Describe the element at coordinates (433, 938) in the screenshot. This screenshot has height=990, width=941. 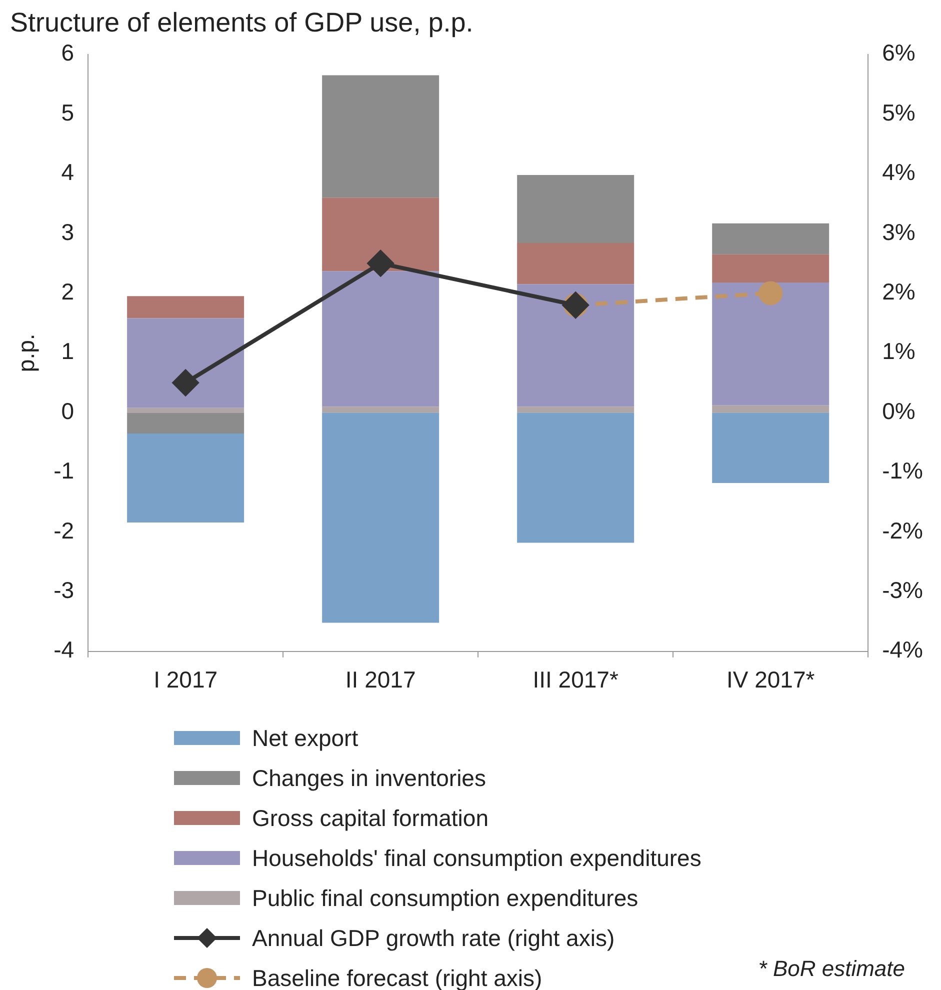
I see `legend-label: Annual GDP growth rate (right axis)` at that location.